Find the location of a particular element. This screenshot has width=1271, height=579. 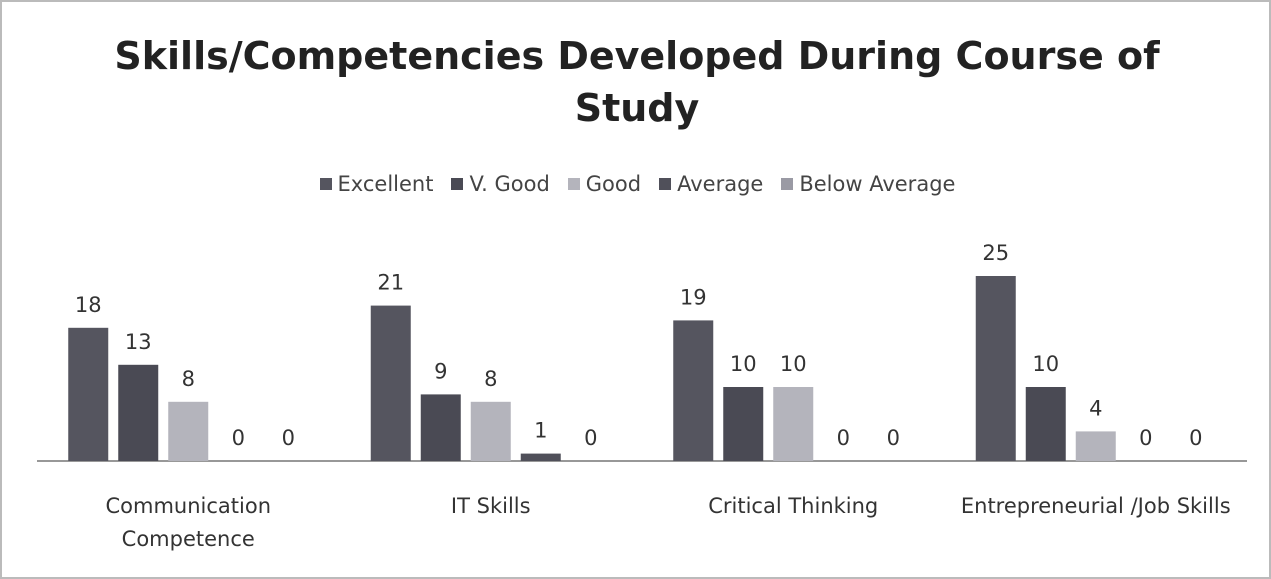

x-tick-label: Communication Competence is located at coordinates (188, 522).